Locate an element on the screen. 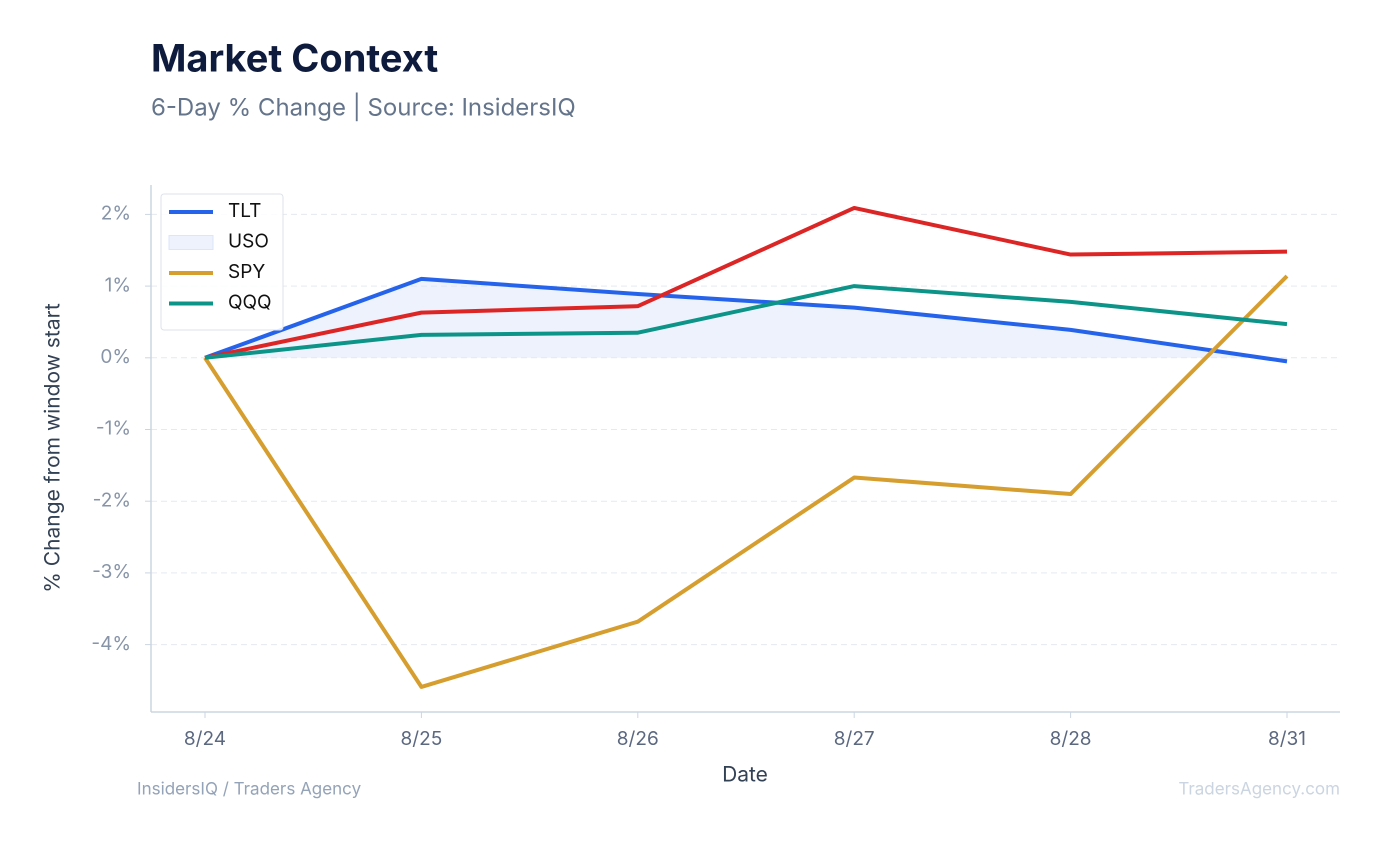 The width and height of the screenshot is (1385, 845). y-tick-label: -1% is located at coordinates (113, 428).